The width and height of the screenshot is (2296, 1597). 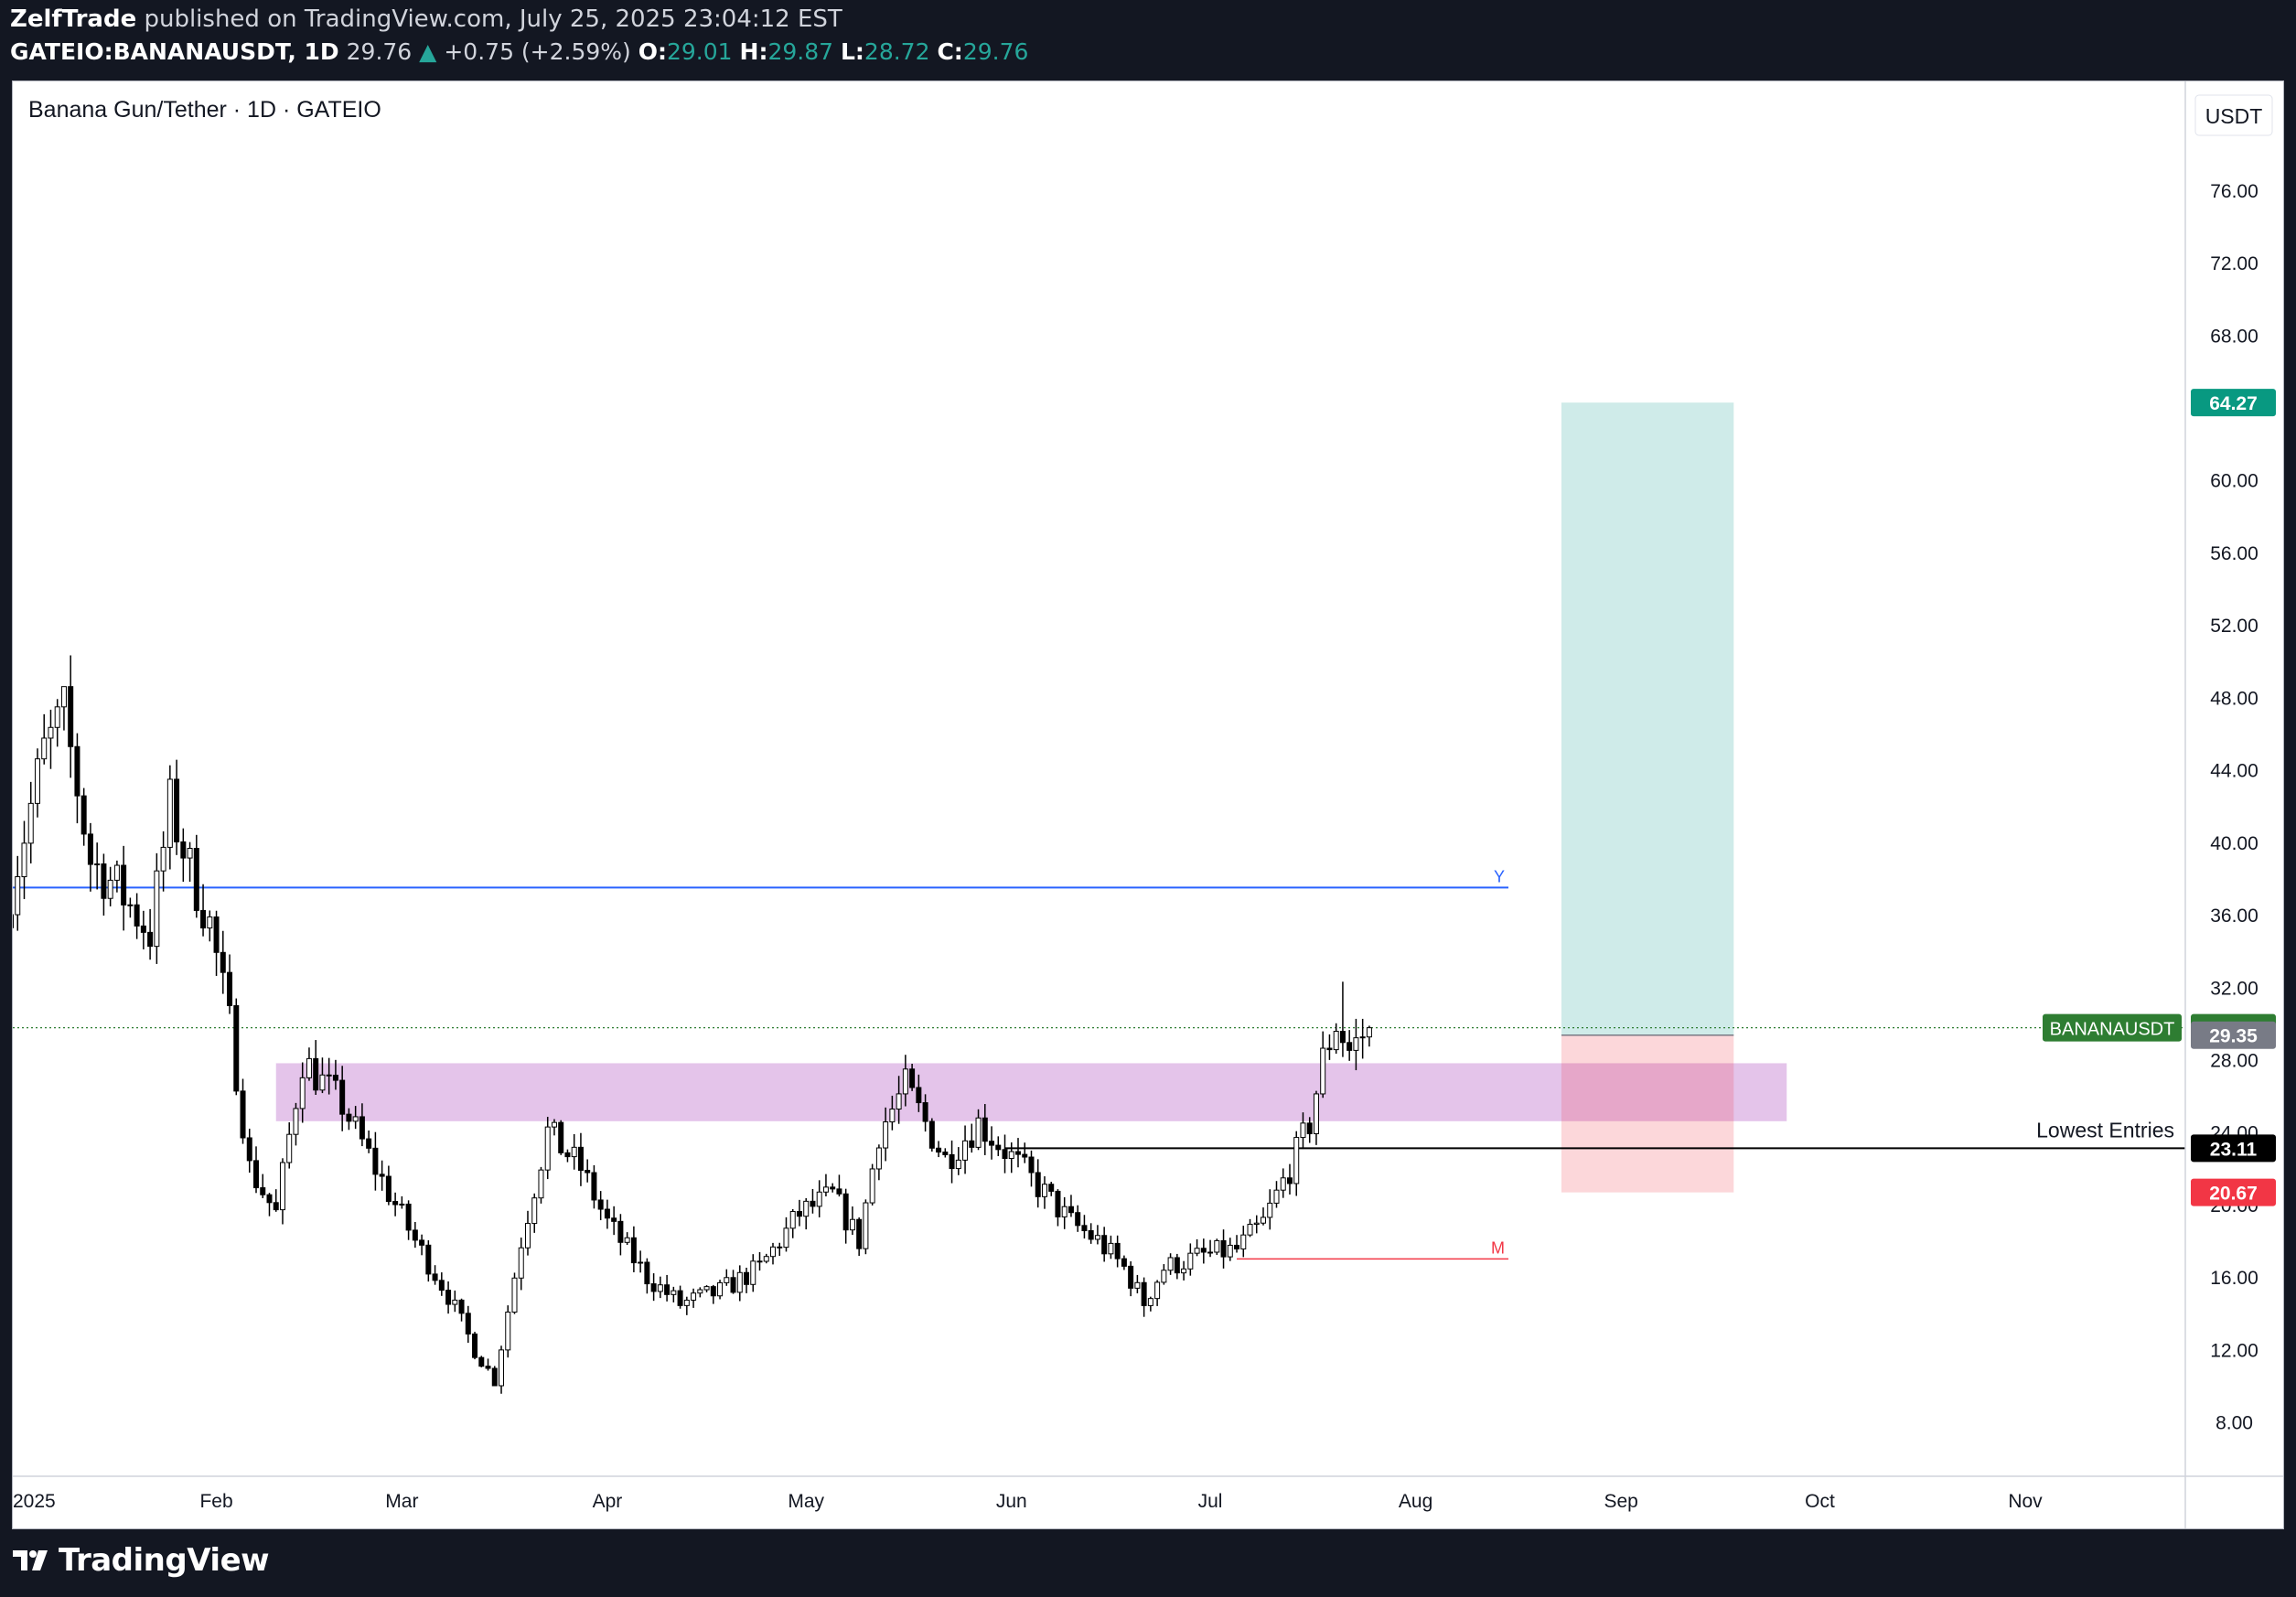 I want to click on position-stop-zone, so click(x=1647, y=1113).